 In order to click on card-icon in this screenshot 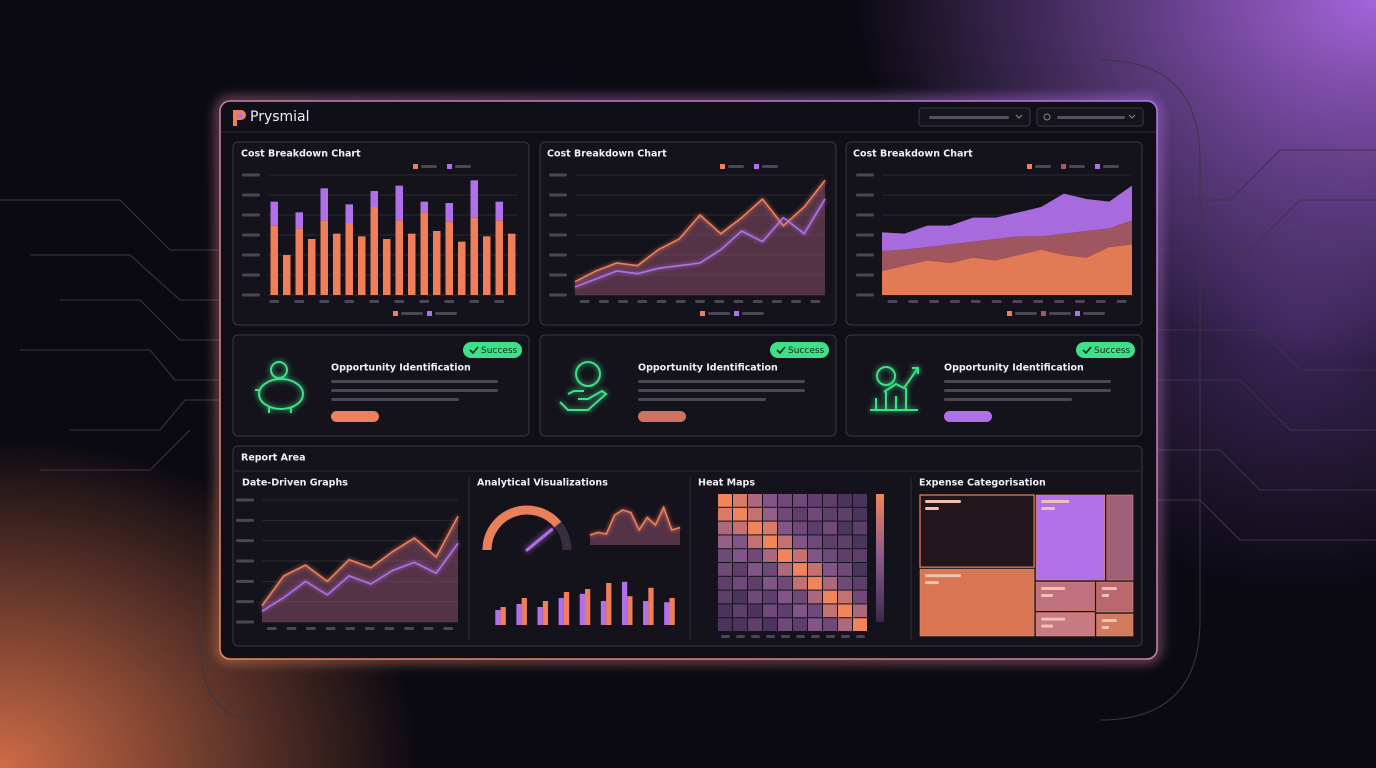, I will do `click(894, 388)`.